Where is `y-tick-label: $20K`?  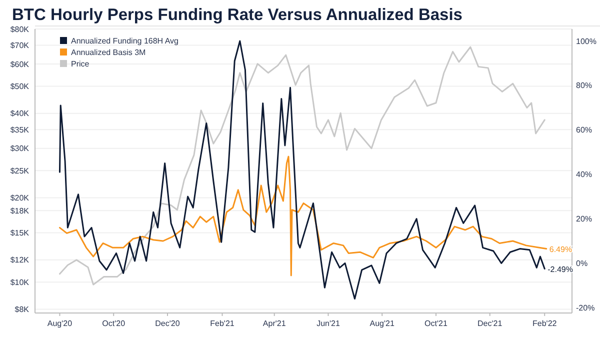
y-tick-label: $20K is located at coordinates (20, 198).